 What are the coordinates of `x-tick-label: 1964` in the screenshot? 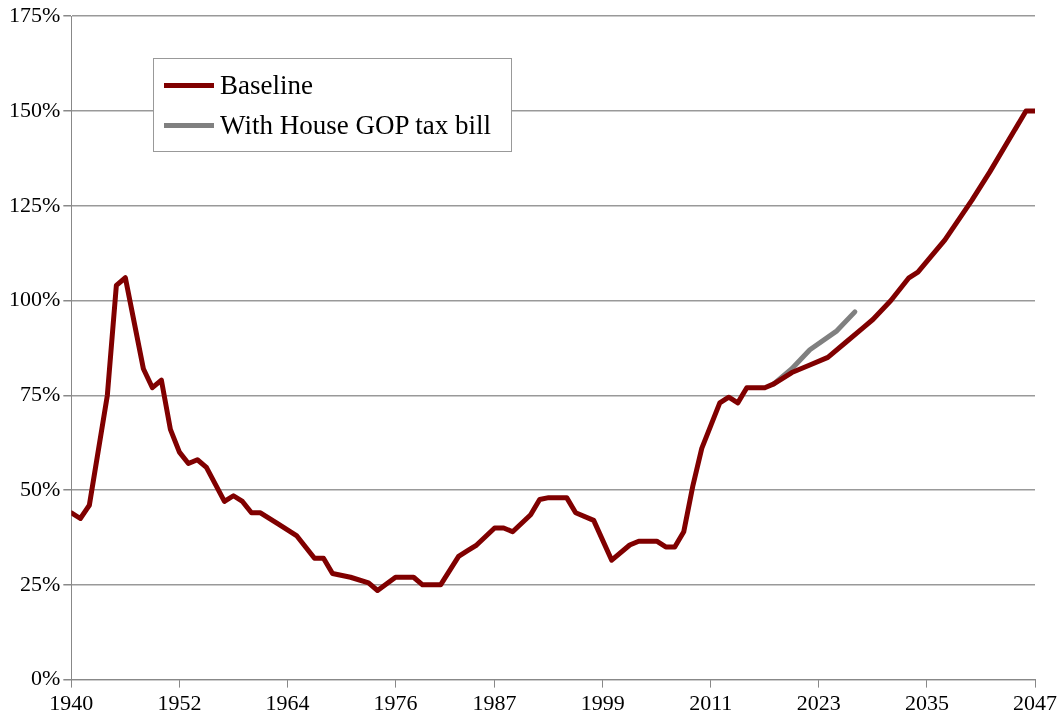 It's located at (287, 702).